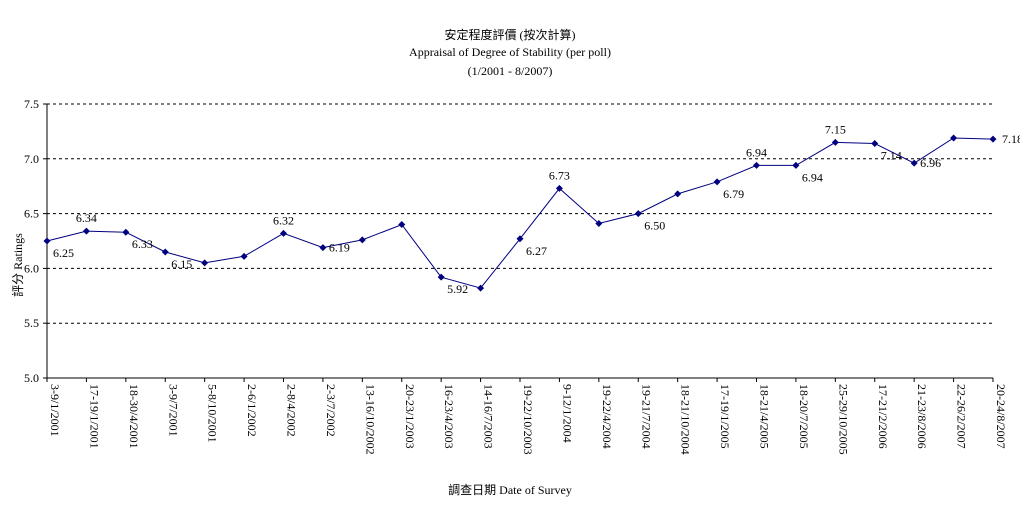 This screenshot has width=1020, height=519. What do you see at coordinates (449, 416) in the screenshot?
I see `x-tick-label: 16-23/4/2003` at bounding box center [449, 416].